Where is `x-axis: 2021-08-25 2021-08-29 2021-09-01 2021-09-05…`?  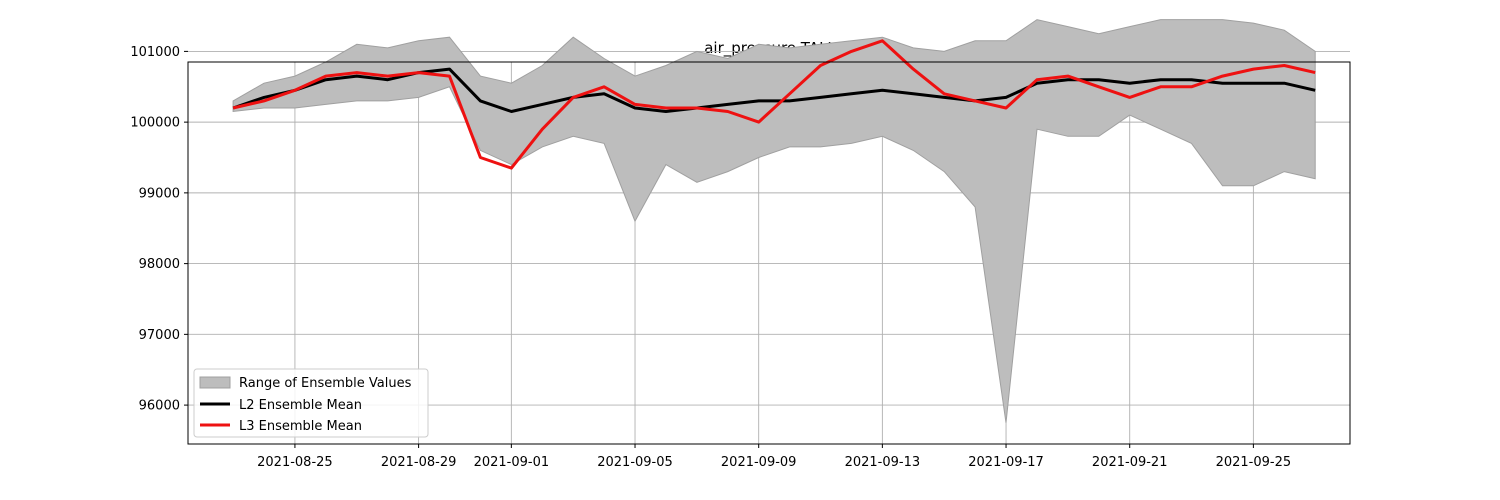
x-axis: 2021-08-25 2021-08-29 2021-09-01 2021-09-05… is located at coordinates (774, 457).